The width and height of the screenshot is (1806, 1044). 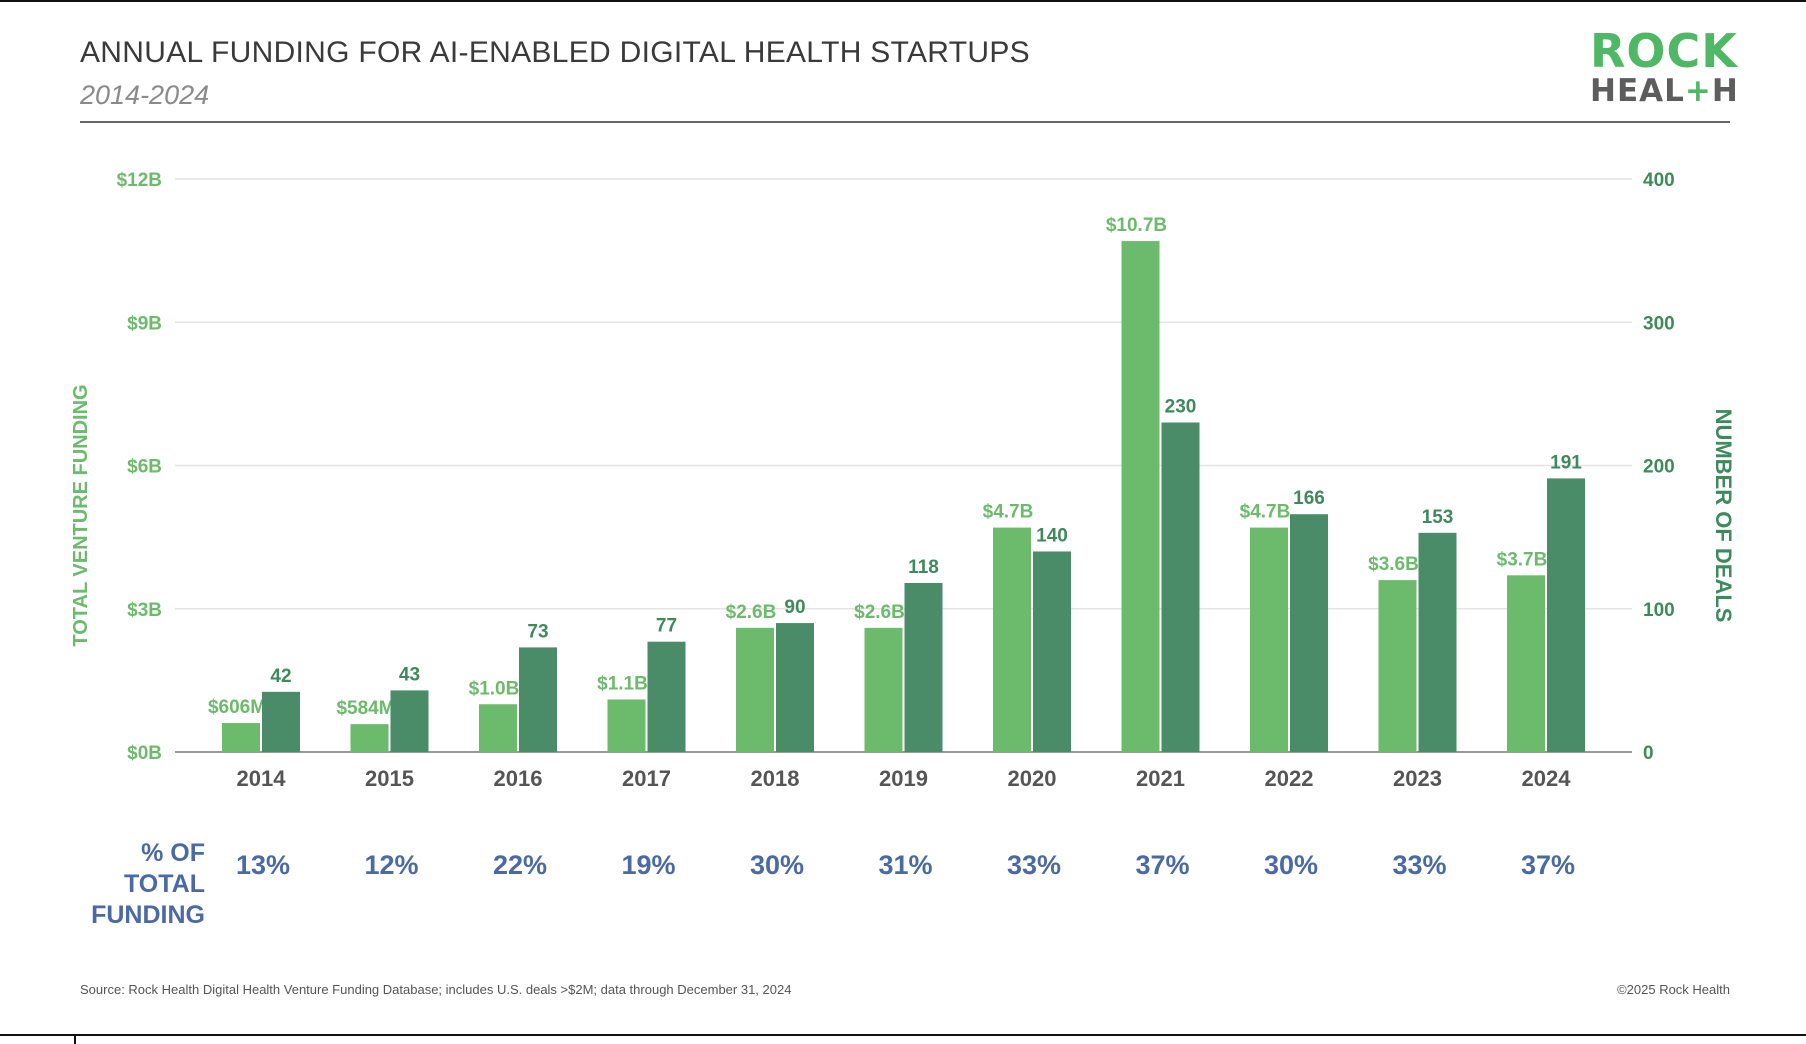 I want to click on percent-value: 12%, so click(x=391, y=865).